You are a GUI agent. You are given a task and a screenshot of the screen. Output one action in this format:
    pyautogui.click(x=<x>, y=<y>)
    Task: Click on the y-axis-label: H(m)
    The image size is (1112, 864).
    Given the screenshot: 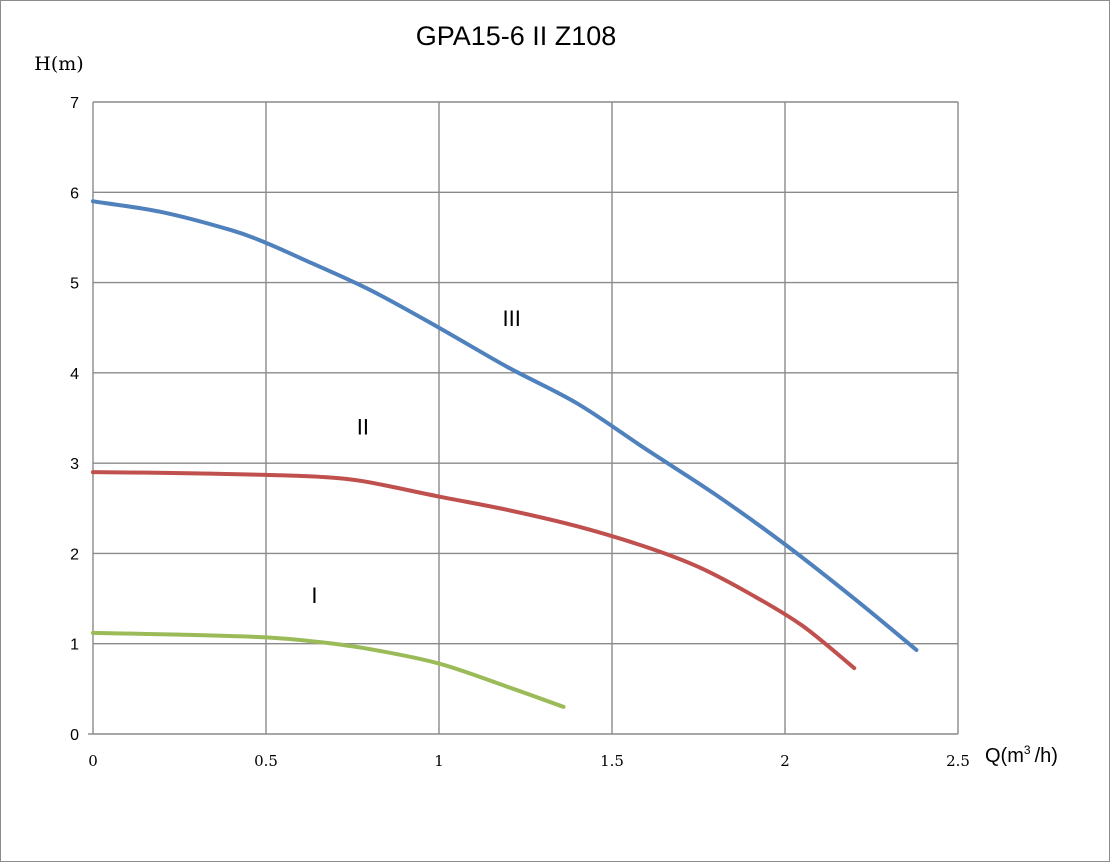 What is the action you would take?
    pyautogui.click(x=58, y=64)
    